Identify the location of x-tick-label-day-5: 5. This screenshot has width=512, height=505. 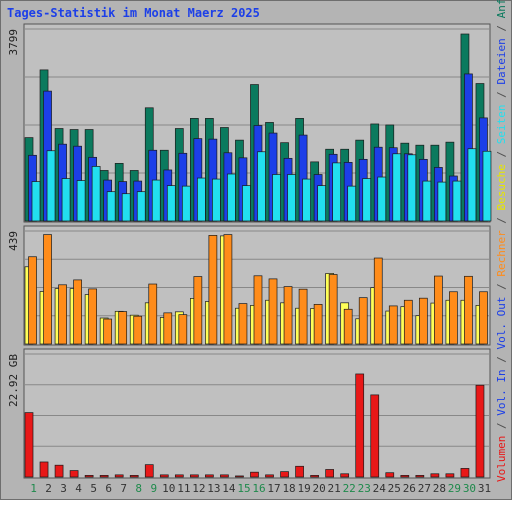
(93, 488).